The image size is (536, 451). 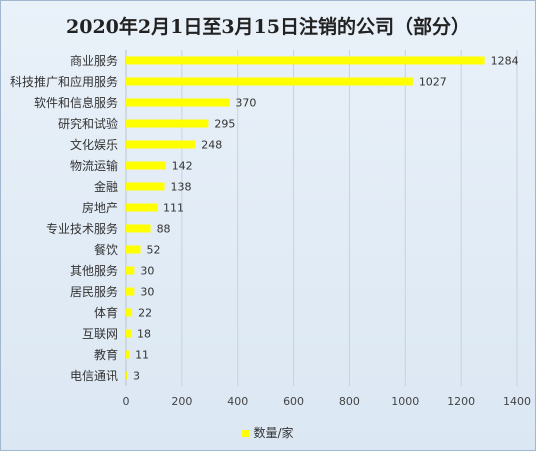 I want to click on legend: 数量/家, so click(x=268, y=432).